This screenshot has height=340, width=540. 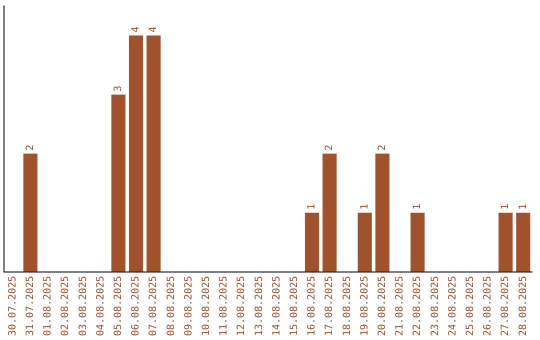 What do you see at coordinates (206, 306) in the screenshot?
I see `x-tick-label: 10.08.2025` at bounding box center [206, 306].